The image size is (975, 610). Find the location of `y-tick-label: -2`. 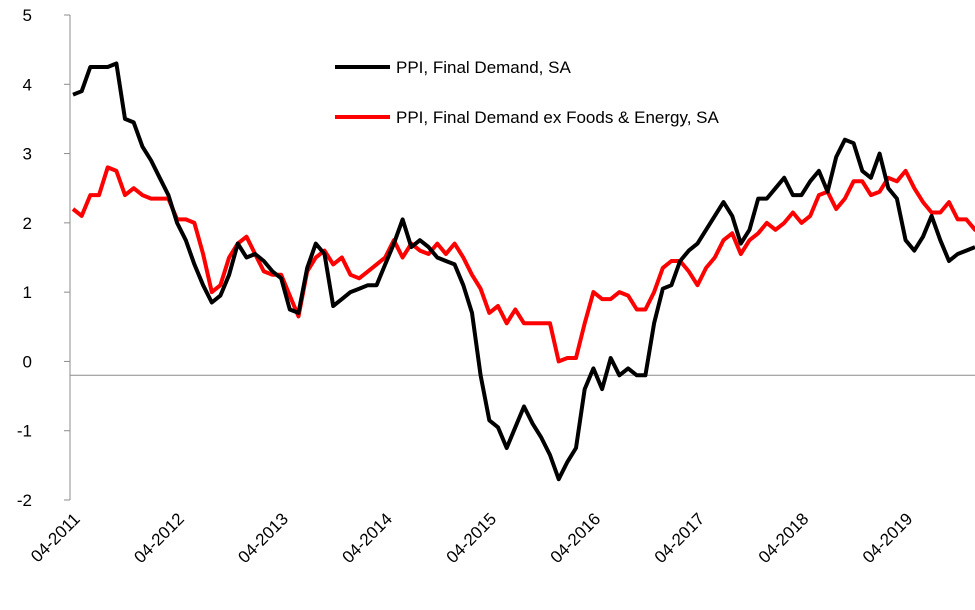

y-tick-label: -2 is located at coordinates (24, 500).